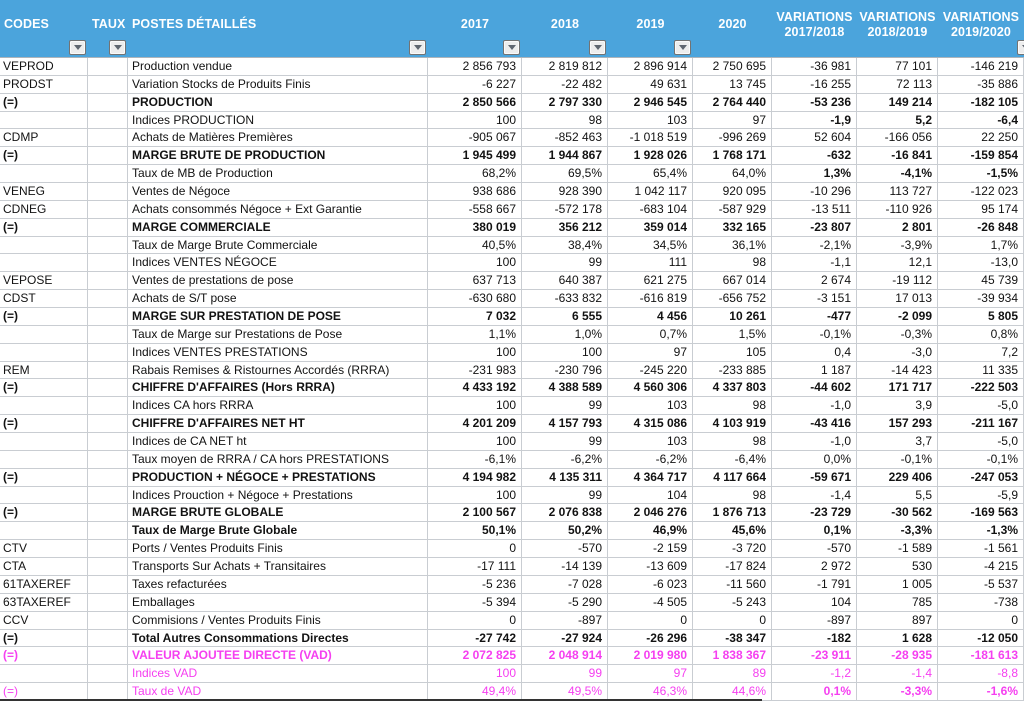 This screenshot has height=701, width=1024. Describe the element at coordinates (732, 370) in the screenshot. I see `cell-value: -233 885` at that location.